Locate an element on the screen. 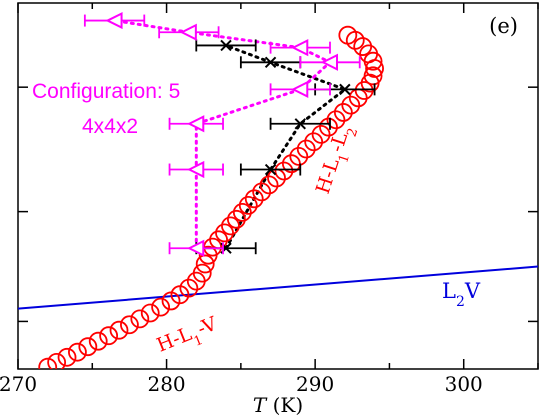 The height and width of the screenshot is (415, 540). x-tick-label: 300 is located at coordinates (464, 384).